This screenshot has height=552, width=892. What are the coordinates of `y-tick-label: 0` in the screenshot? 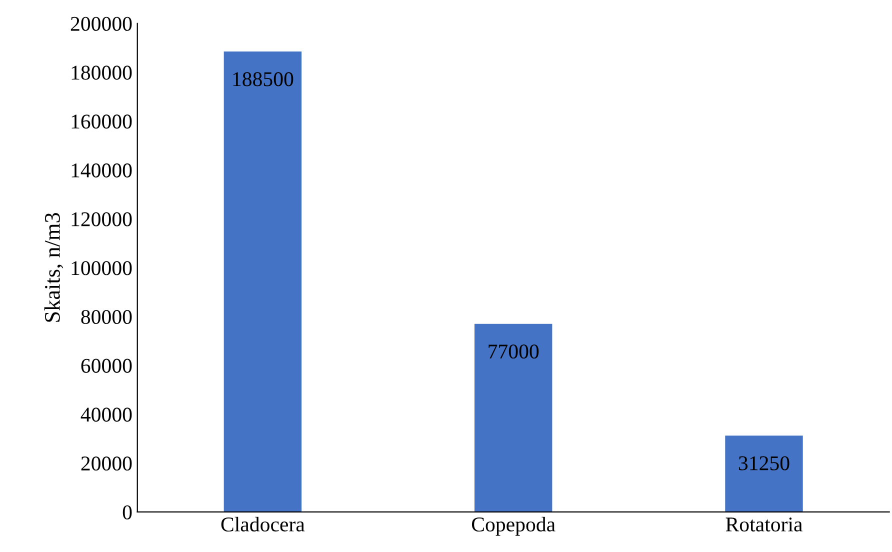 It's located at (127, 512).